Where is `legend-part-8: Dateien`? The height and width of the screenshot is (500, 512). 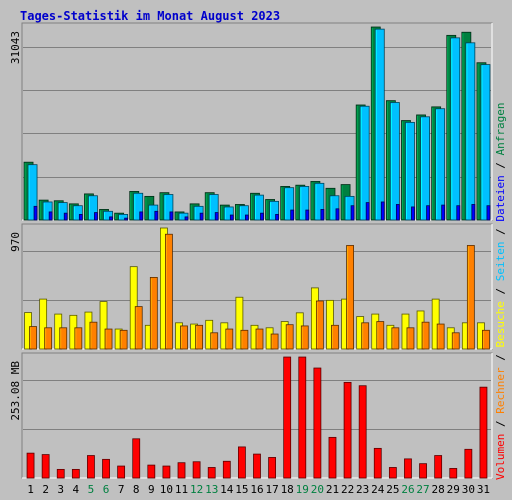 legend-part-8: Dateien is located at coordinates (500, 198).